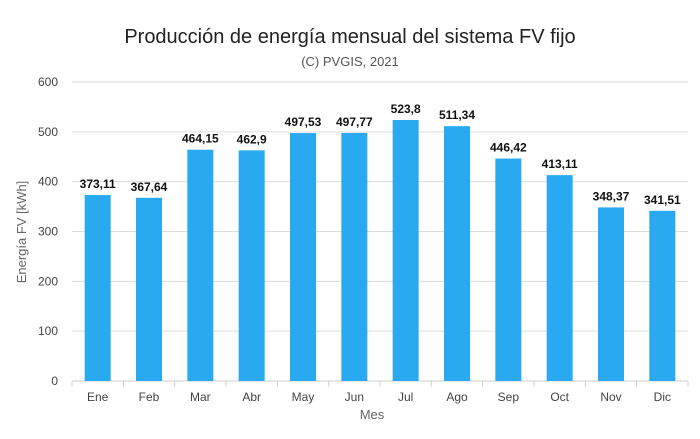 Image resolution: width=700 pixels, height=439 pixels. What do you see at coordinates (303, 122) in the screenshot?
I see `data-label-may: 497,53` at bounding box center [303, 122].